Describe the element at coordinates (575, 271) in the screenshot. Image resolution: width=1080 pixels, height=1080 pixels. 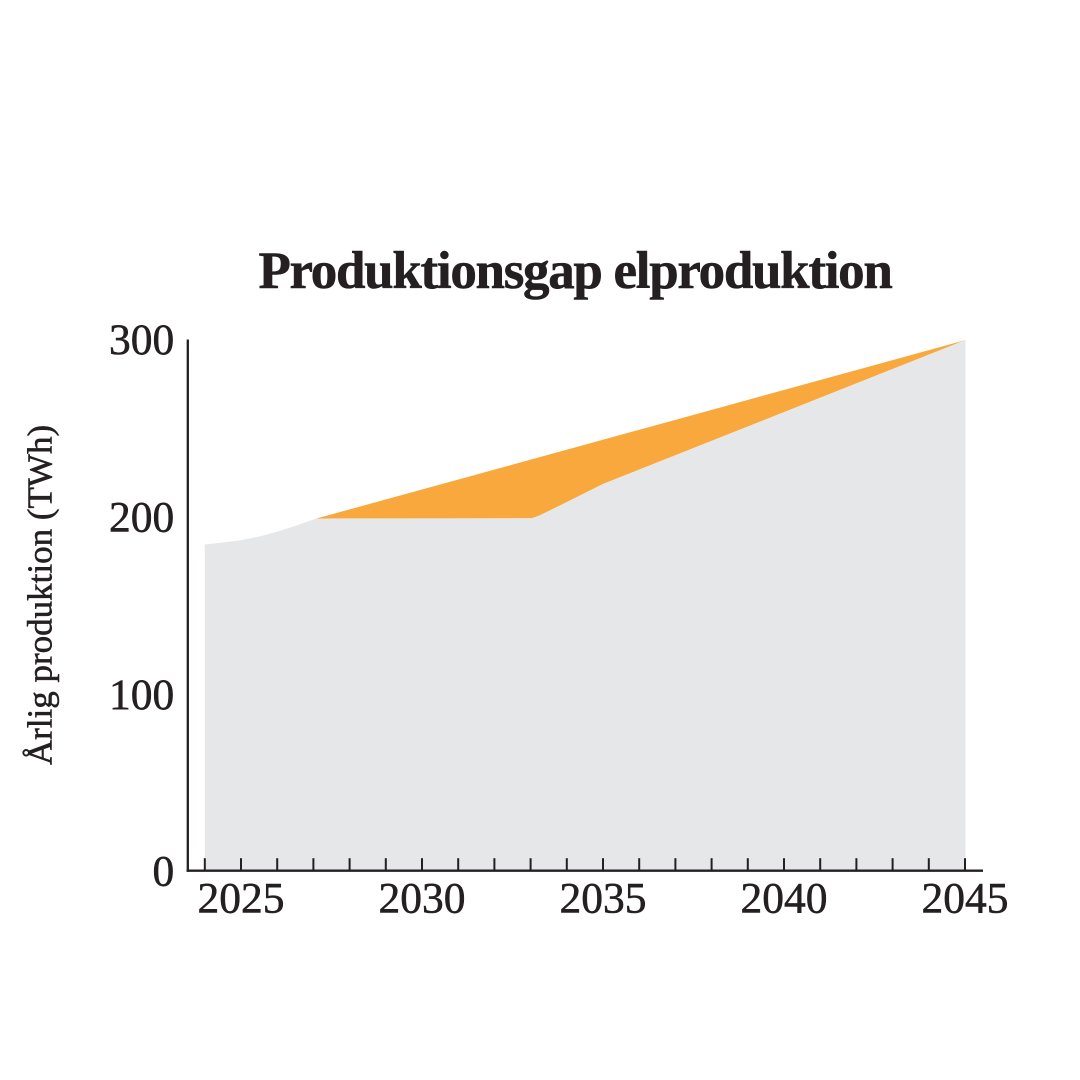
I see `svg-text: Produktionsgap elproduktion` at that location.